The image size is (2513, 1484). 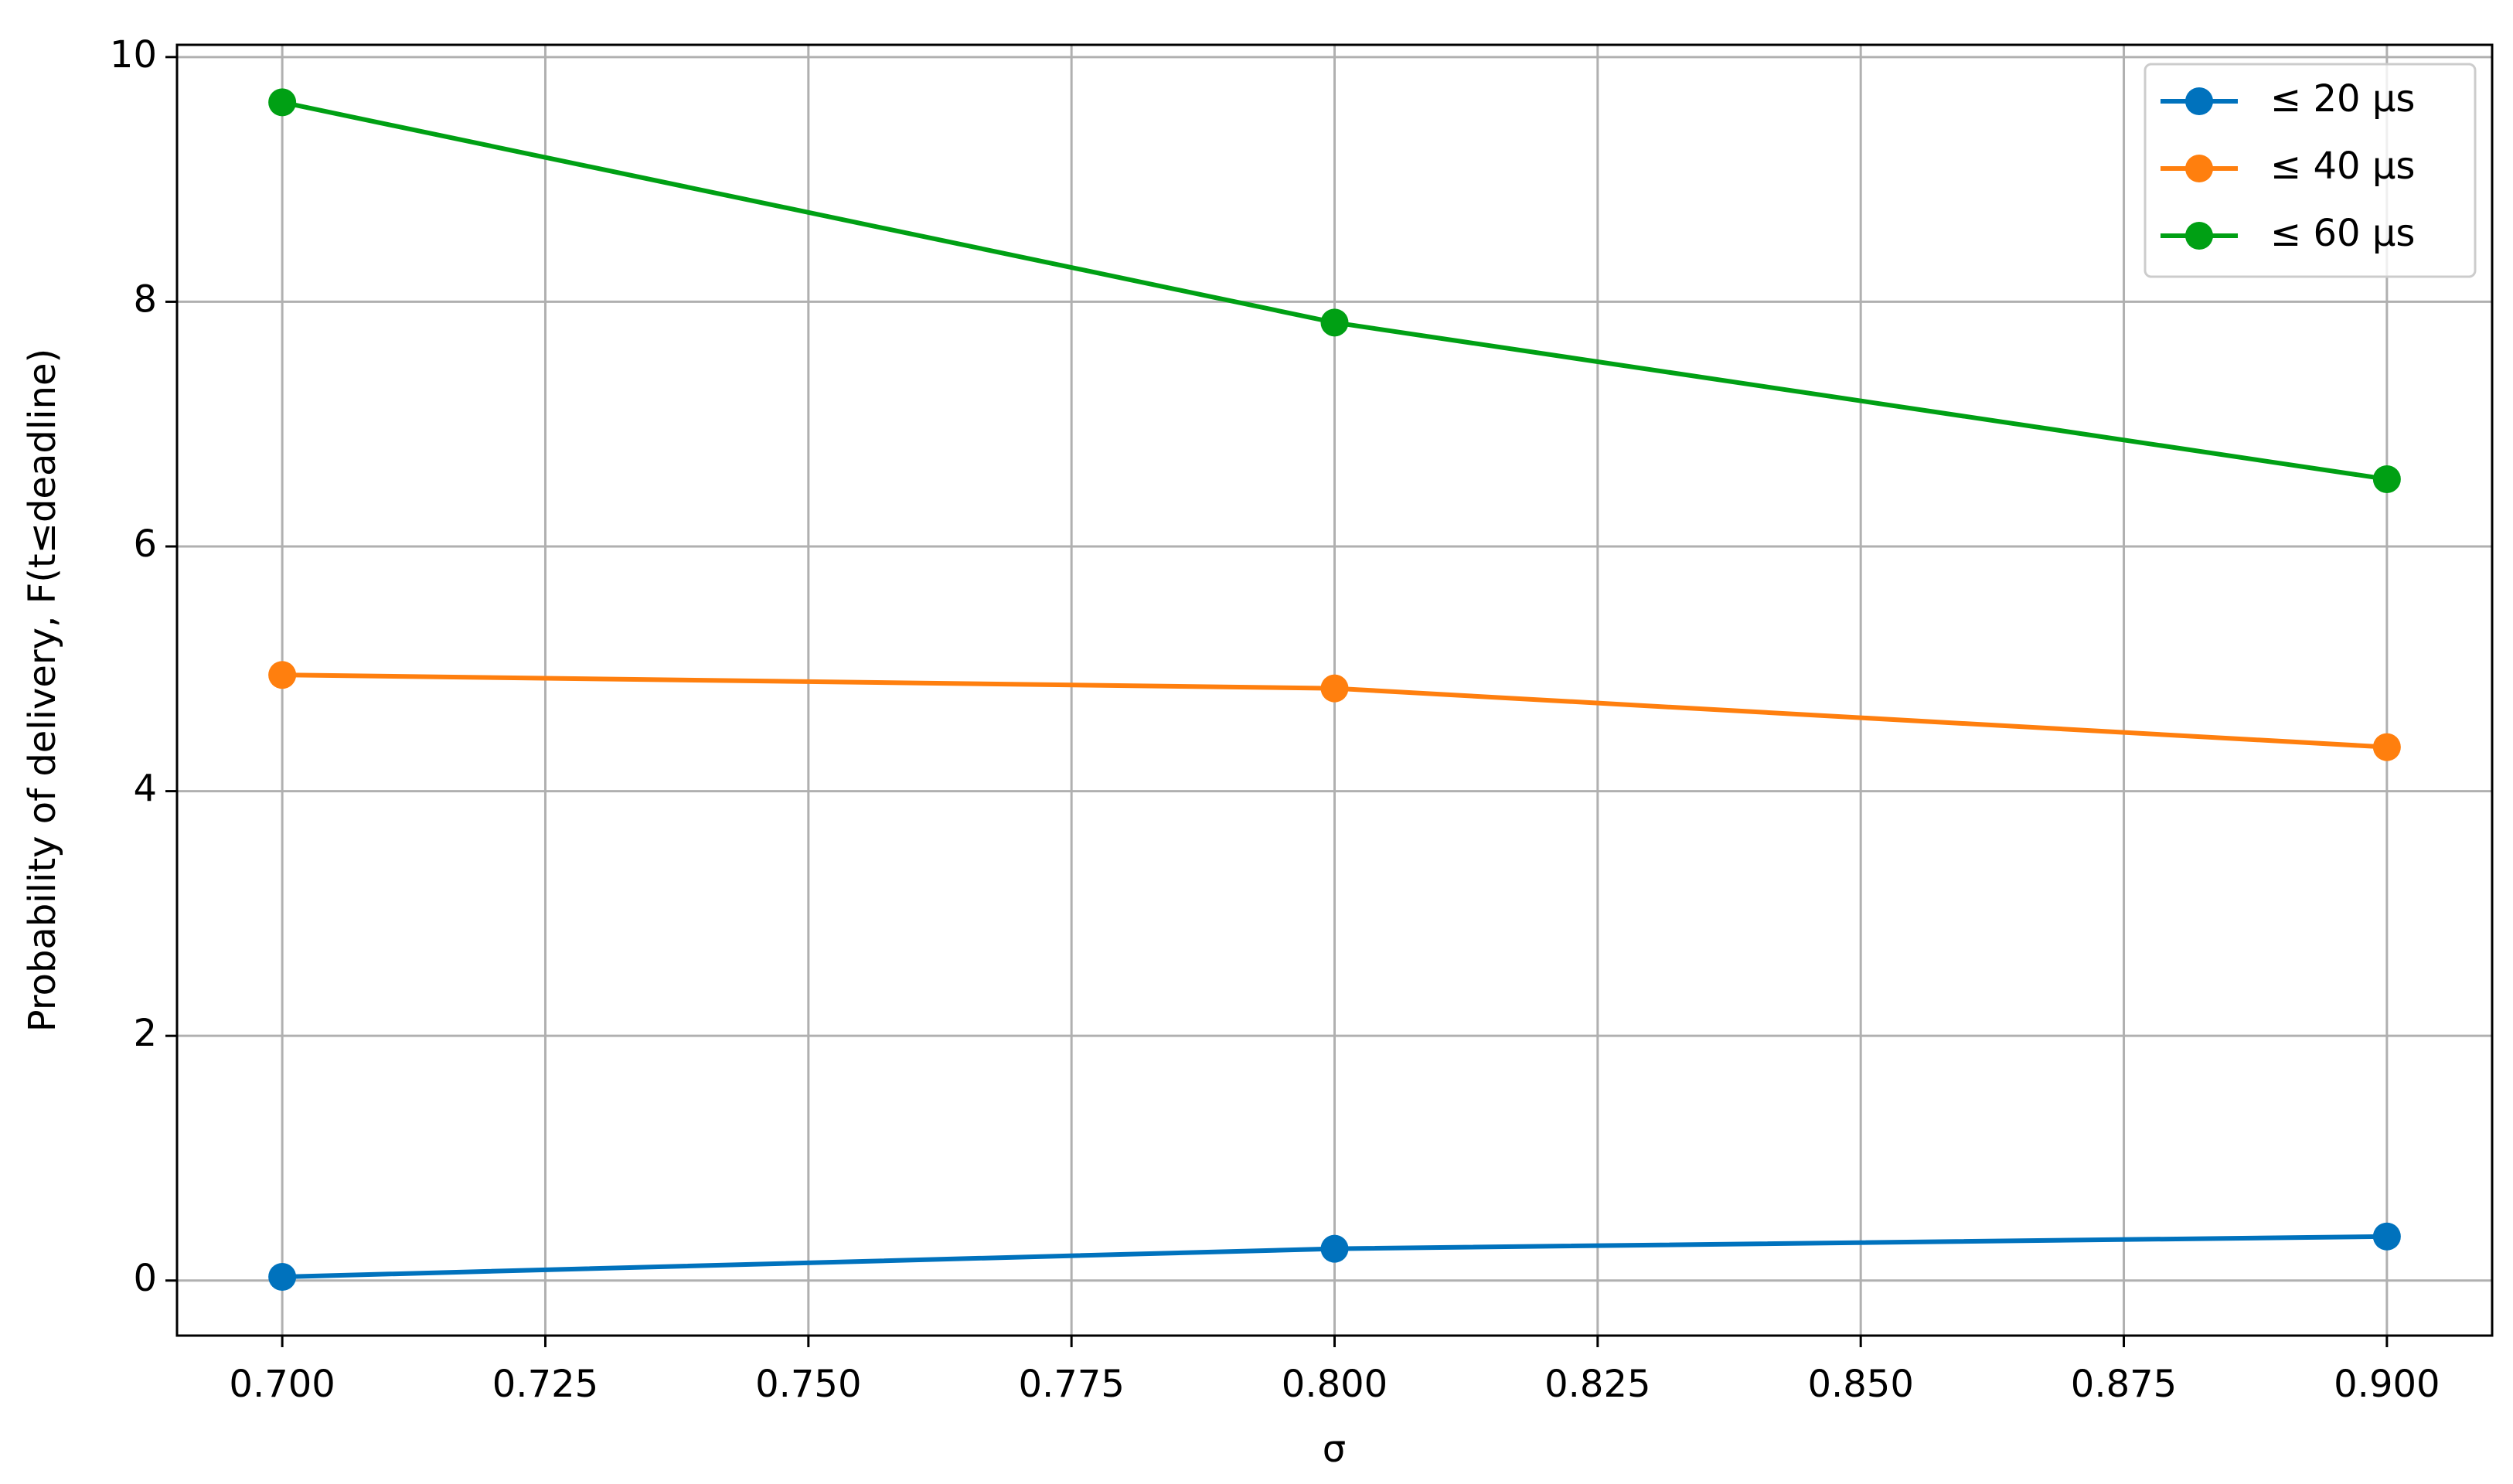 I want to click on x-tick-label: 0.800, so click(x=1335, y=1384).